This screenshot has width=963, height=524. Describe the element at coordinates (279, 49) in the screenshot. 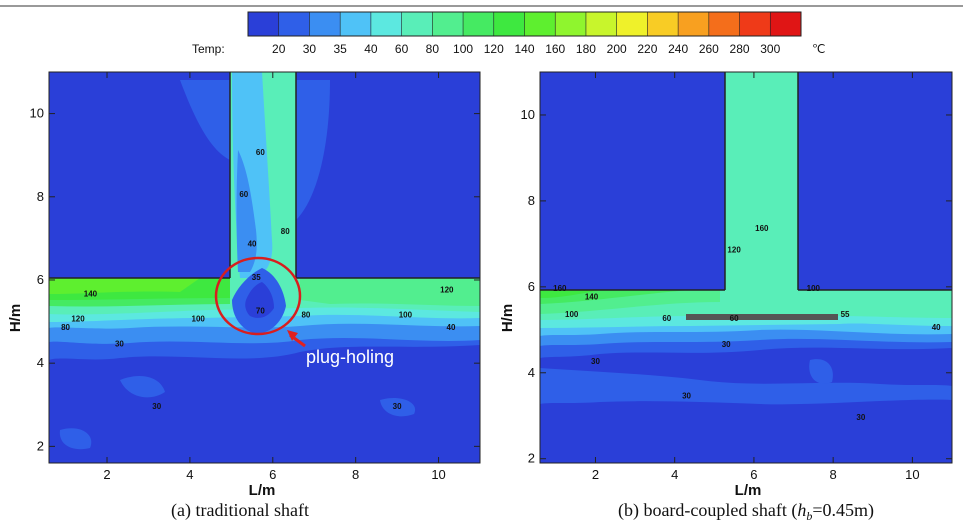

I see `colorbar-tick-label: 20` at that location.